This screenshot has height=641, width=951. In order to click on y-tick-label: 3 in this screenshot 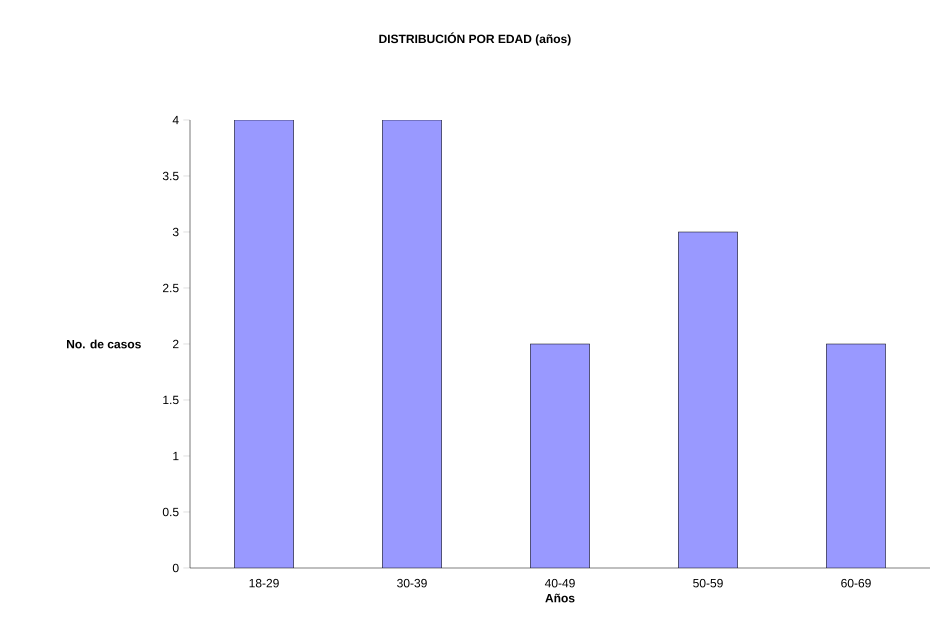, I will do `click(175, 232)`.